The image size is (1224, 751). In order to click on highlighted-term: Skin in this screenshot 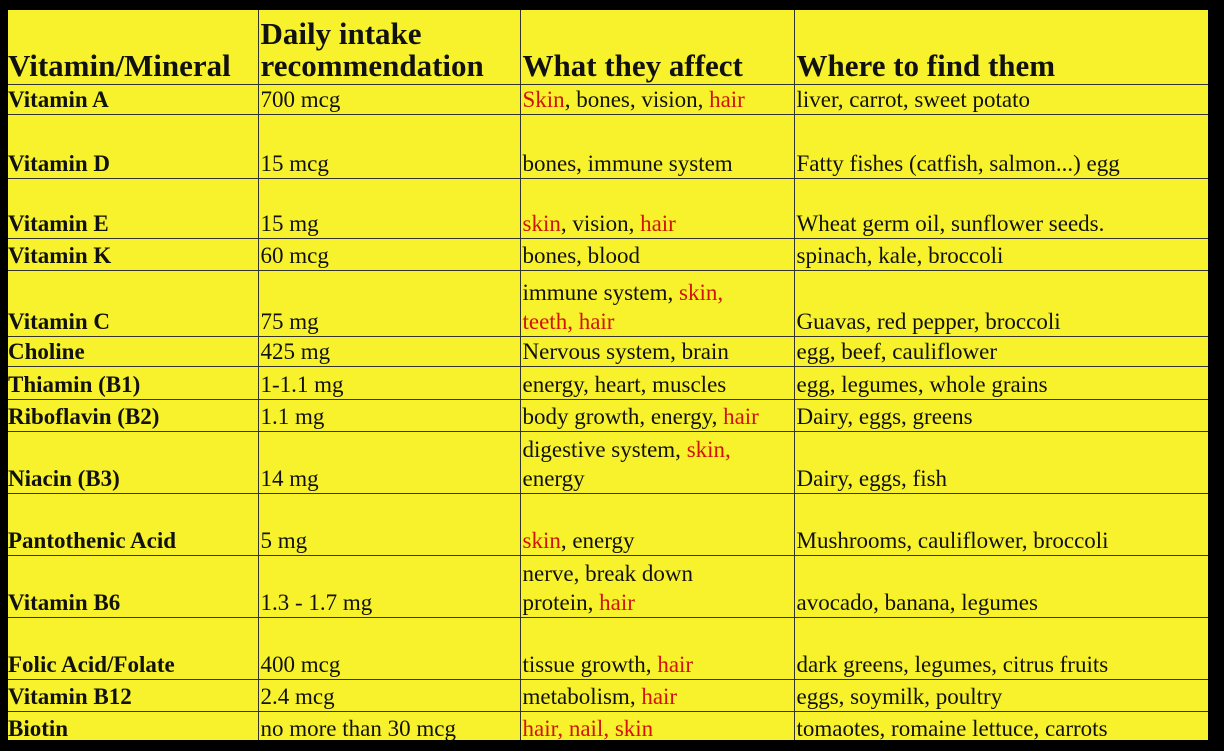, I will do `click(543, 99)`.